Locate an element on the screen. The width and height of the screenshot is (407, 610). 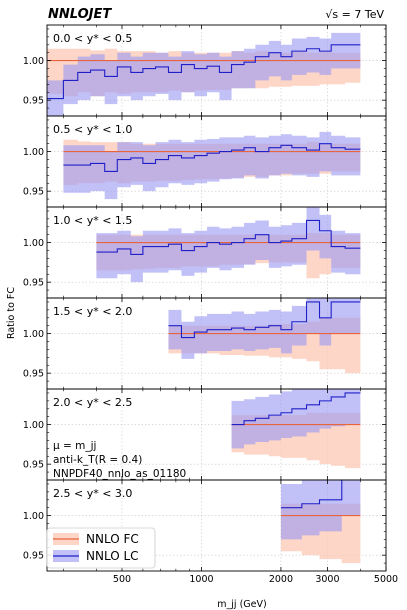
ratio-panel-5: 0.95 1.00 2.0 < y* < 2.5 is located at coordinates (205, 434).